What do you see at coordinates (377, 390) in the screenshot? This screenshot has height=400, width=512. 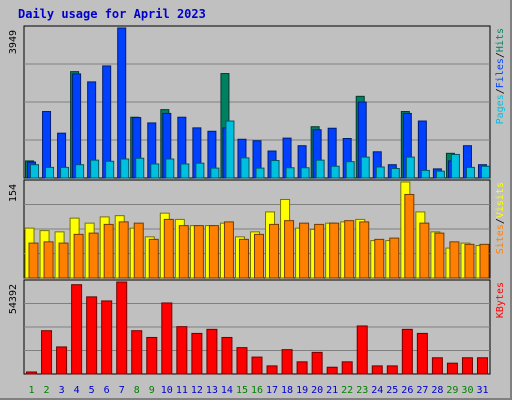 I see `x-tick-label: 24` at bounding box center [377, 390].